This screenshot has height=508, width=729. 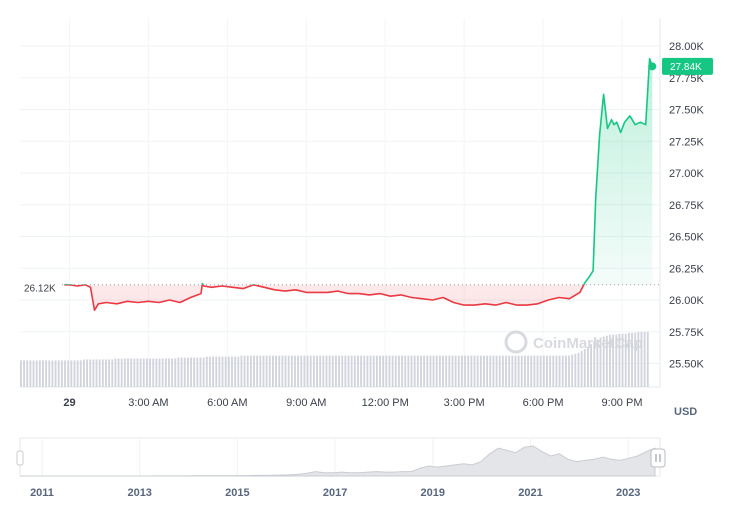 I want to click on navigator-year-label: 2013, so click(x=139, y=493).